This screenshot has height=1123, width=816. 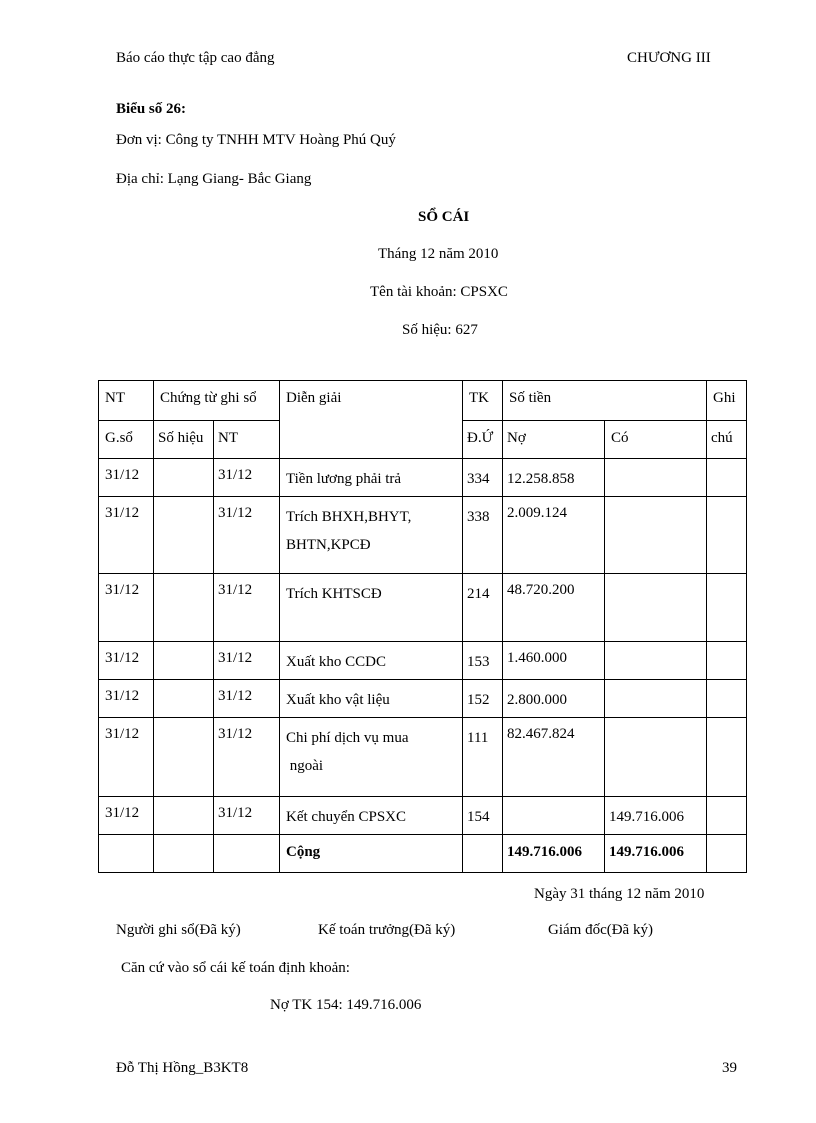 I want to click on header-nt2: NT, so click(x=246, y=439).